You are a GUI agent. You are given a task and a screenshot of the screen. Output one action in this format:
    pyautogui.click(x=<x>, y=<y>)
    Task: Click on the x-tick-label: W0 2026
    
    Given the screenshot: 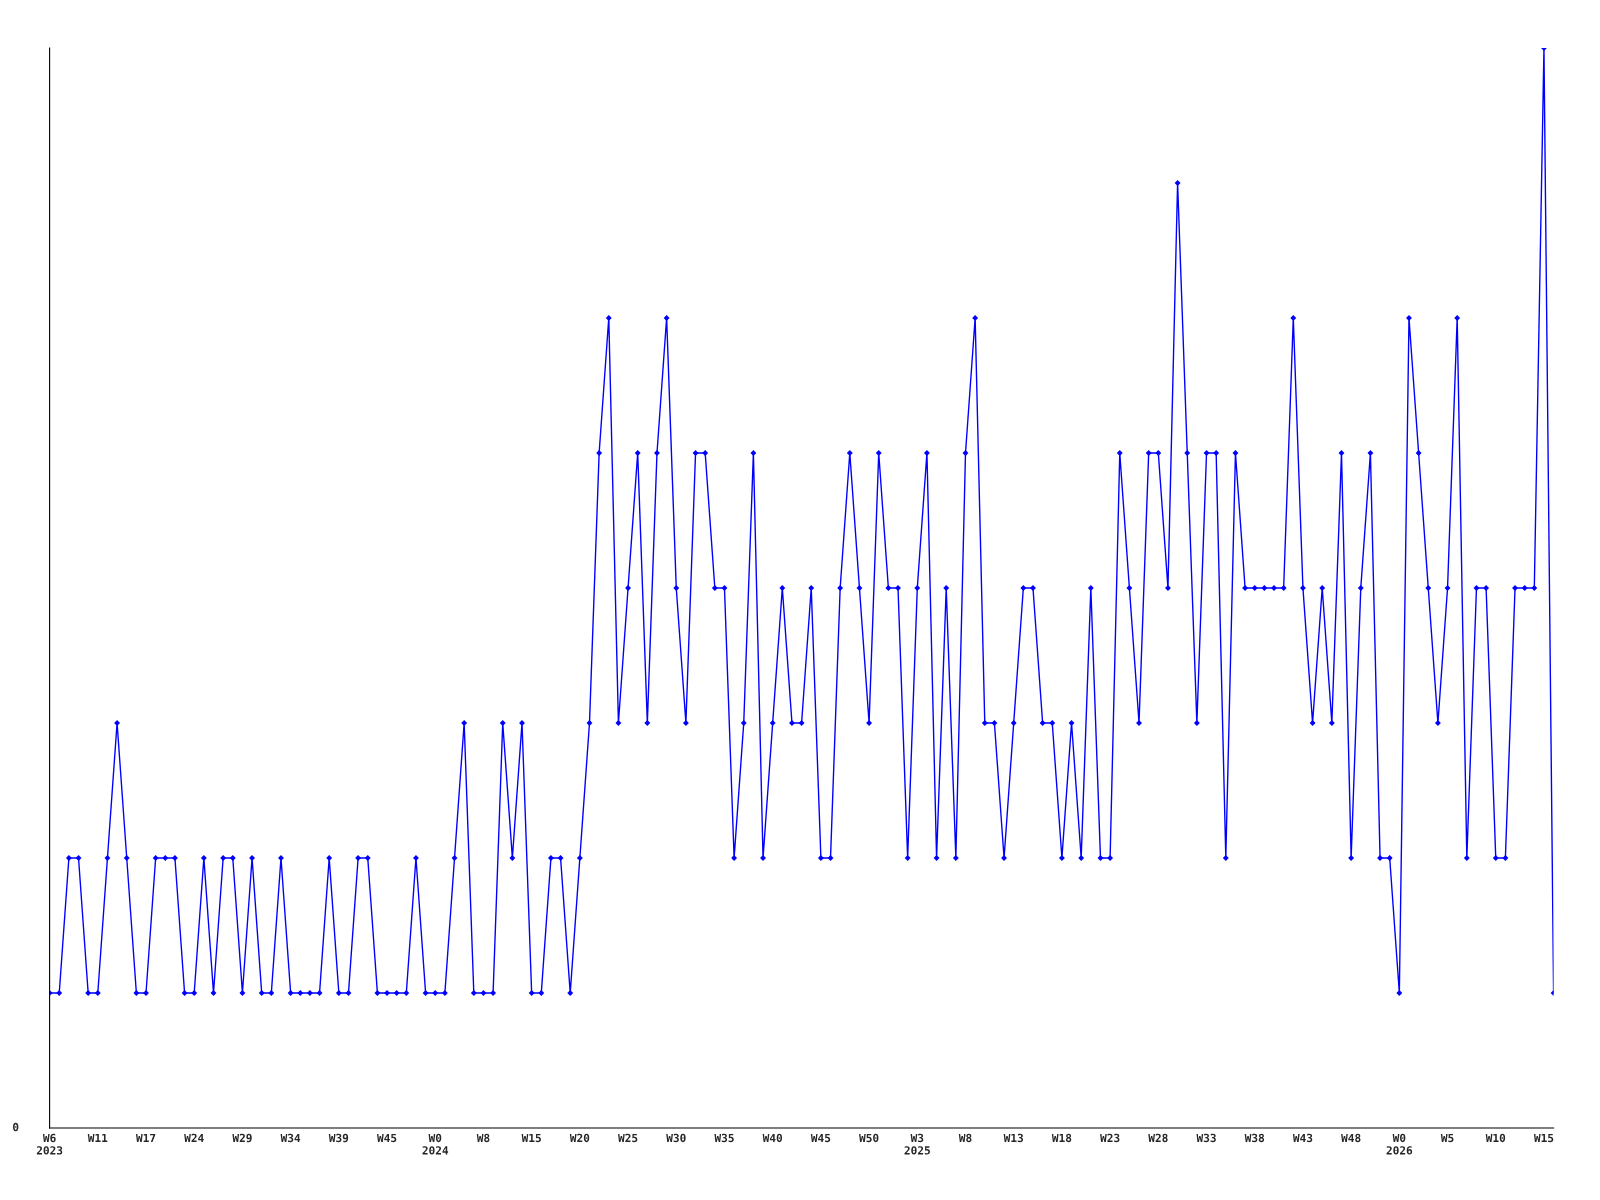 What is the action you would take?
    pyautogui.click(x=1399, y=1144)
    